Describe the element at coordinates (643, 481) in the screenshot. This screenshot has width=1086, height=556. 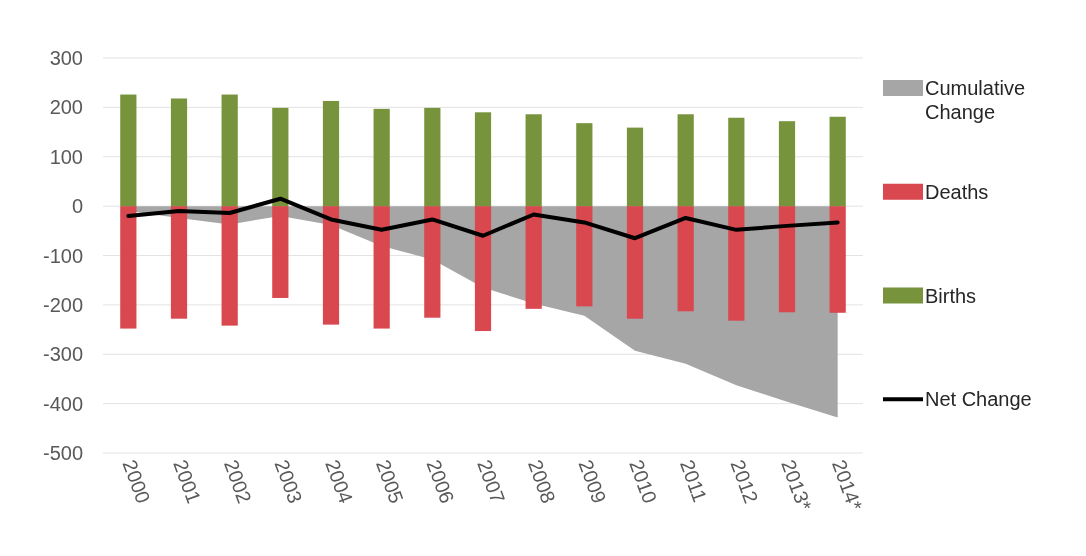
I see `x-tick-label: 2010` at that location.